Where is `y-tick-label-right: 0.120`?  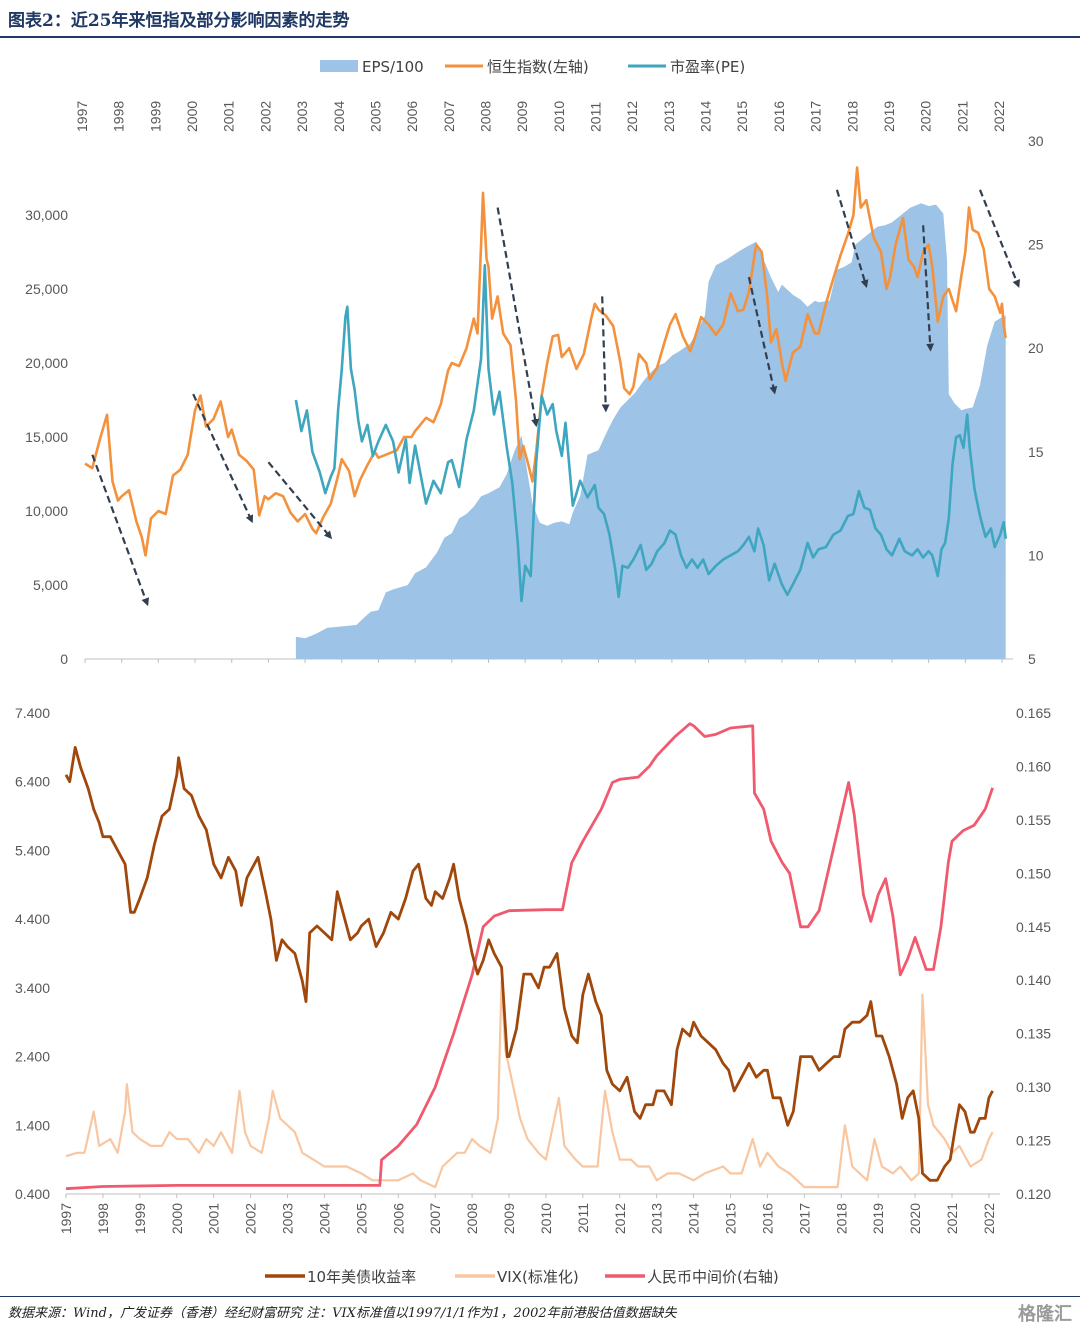 y-tick-label-right: 0.120 is located at coordinates (1033, 1194).